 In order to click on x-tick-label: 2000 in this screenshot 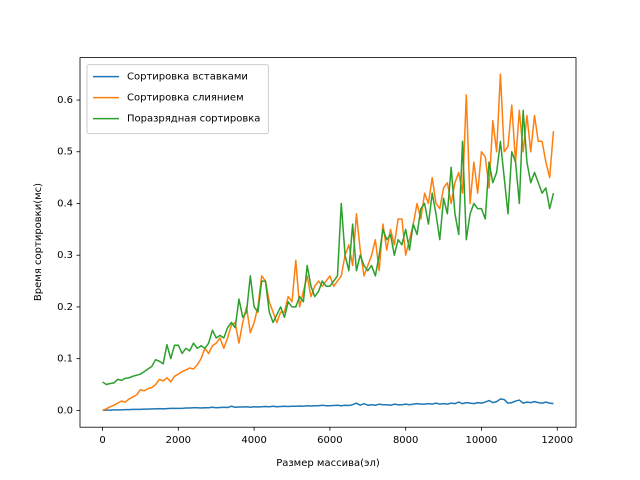, I will do `click(178, 440)`.